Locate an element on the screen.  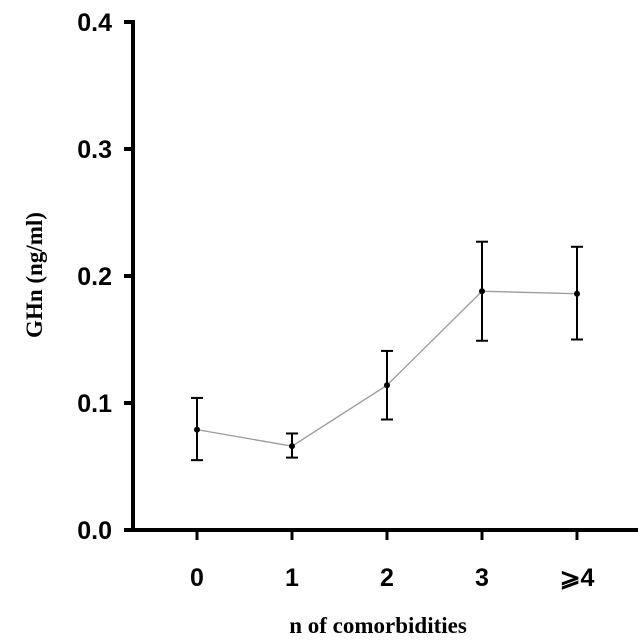
x-axis-title: n of comorbidities is located at coordinates (378, 625).